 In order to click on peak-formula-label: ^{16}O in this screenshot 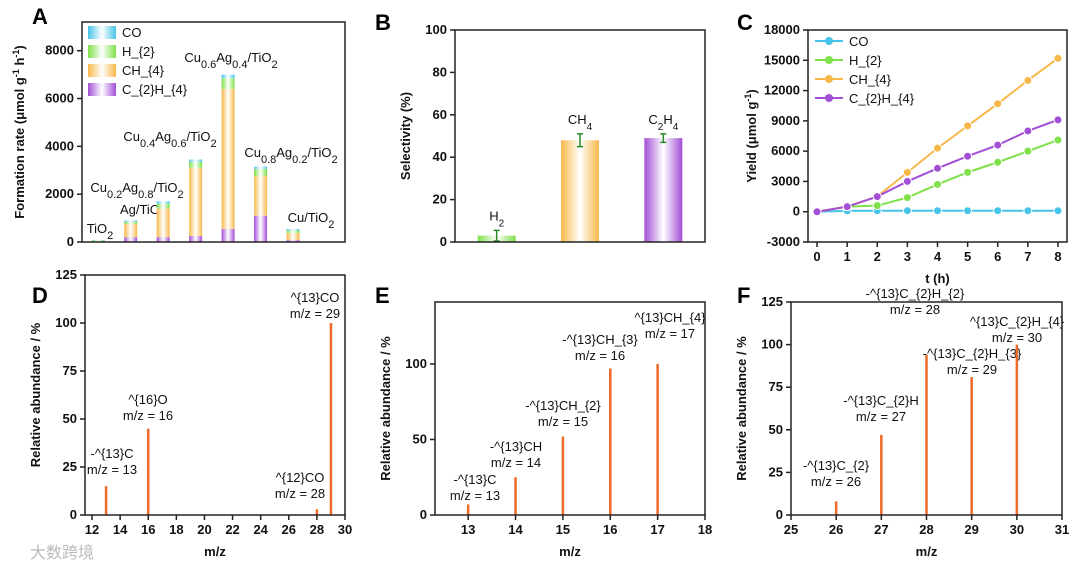, I will do `click(147, 399)`.